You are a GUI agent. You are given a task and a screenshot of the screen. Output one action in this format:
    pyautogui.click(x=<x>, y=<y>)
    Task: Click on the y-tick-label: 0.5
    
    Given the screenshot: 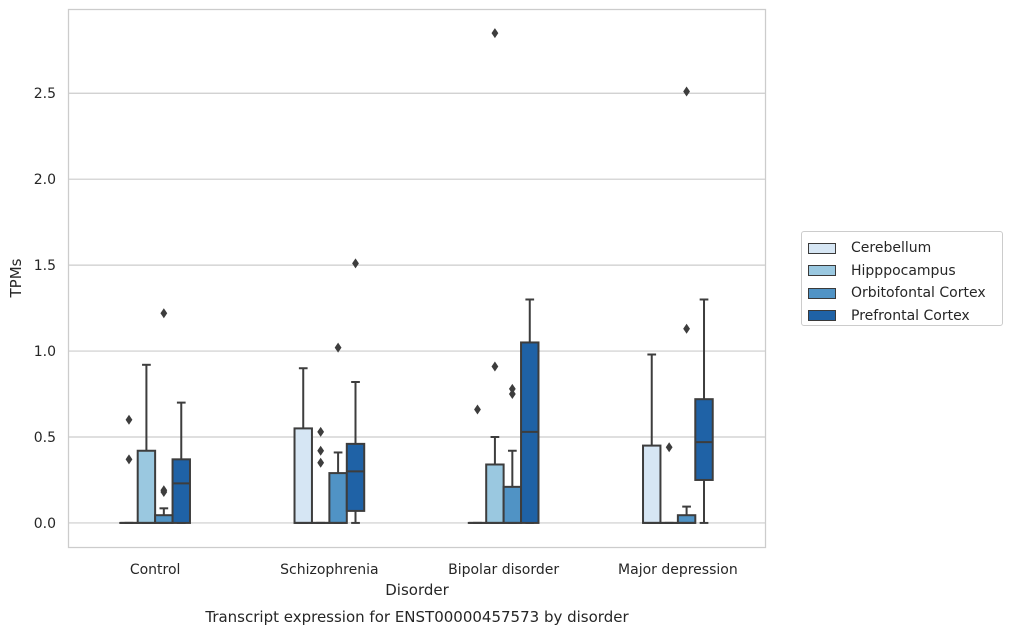 What is the action you would take?
    pyautogui.click(x=45, y=438)
    